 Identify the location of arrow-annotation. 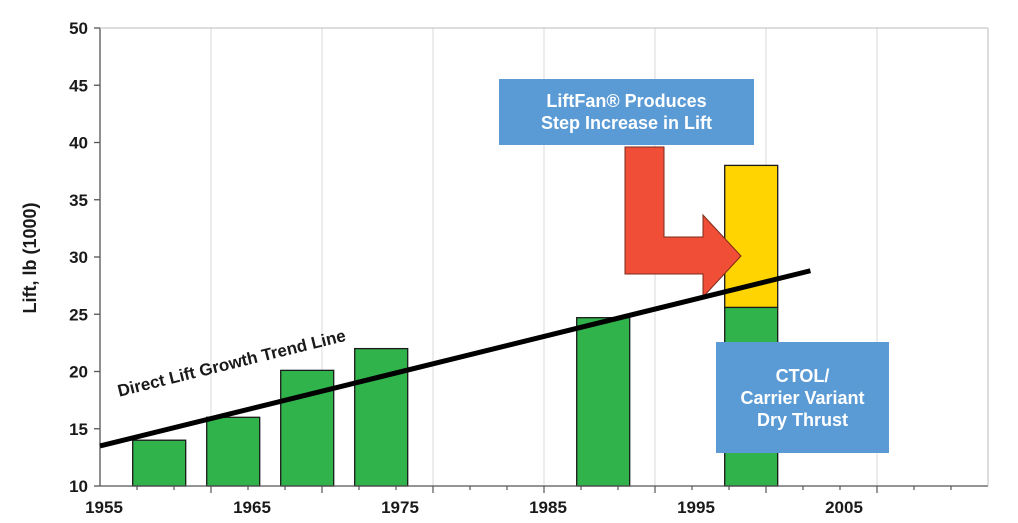
(683, 222).